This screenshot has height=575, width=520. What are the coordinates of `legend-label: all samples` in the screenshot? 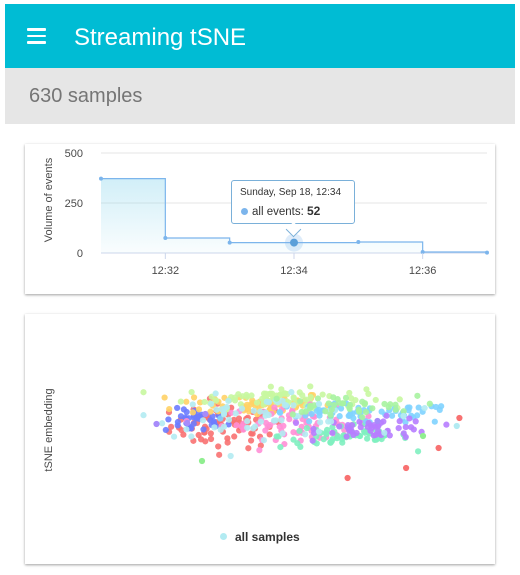 It's located at (267, 536).